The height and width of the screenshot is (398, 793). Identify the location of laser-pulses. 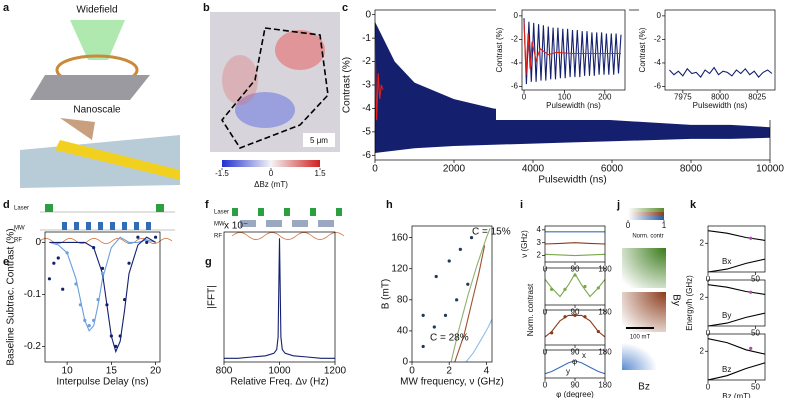
(287, 212).